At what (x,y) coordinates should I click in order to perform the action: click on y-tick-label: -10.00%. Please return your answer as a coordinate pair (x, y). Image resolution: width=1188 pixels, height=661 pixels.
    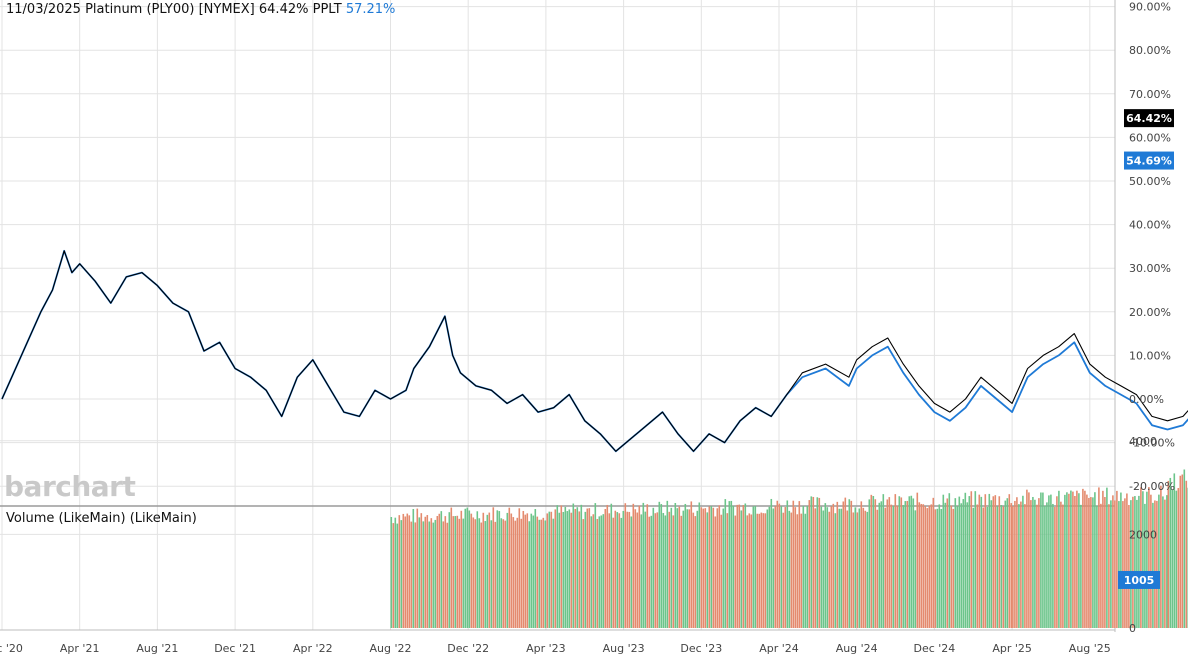
    Looking at the image, I should click on (1152, 443).